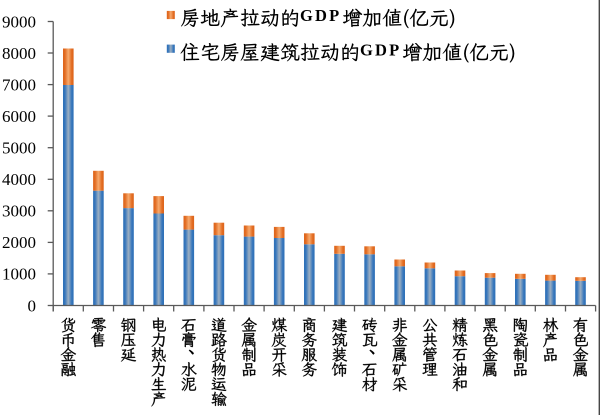 The image size is (600, 420). Describe the element at coordinates (19, 116) in the screenshot. I see `svg-text: 6000` at that location.